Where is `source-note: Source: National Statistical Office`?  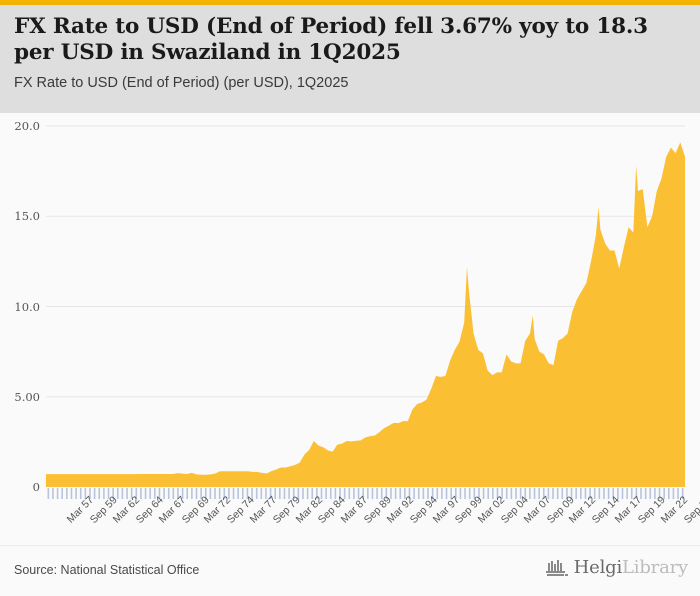 source-note: Source: National Statistical Office is located at coordinates (107, 570).